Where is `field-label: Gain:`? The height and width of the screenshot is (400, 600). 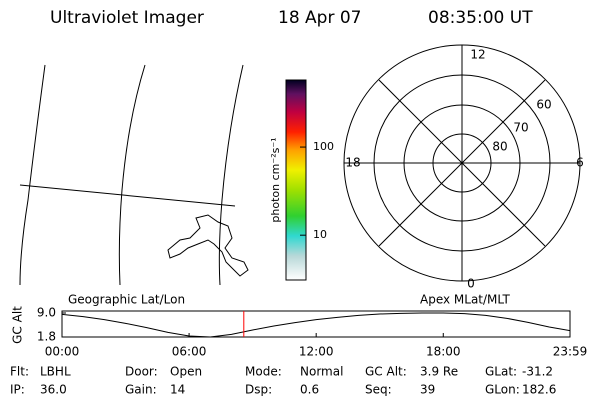
field-label: Gain: is located at coordinates (141, 390).